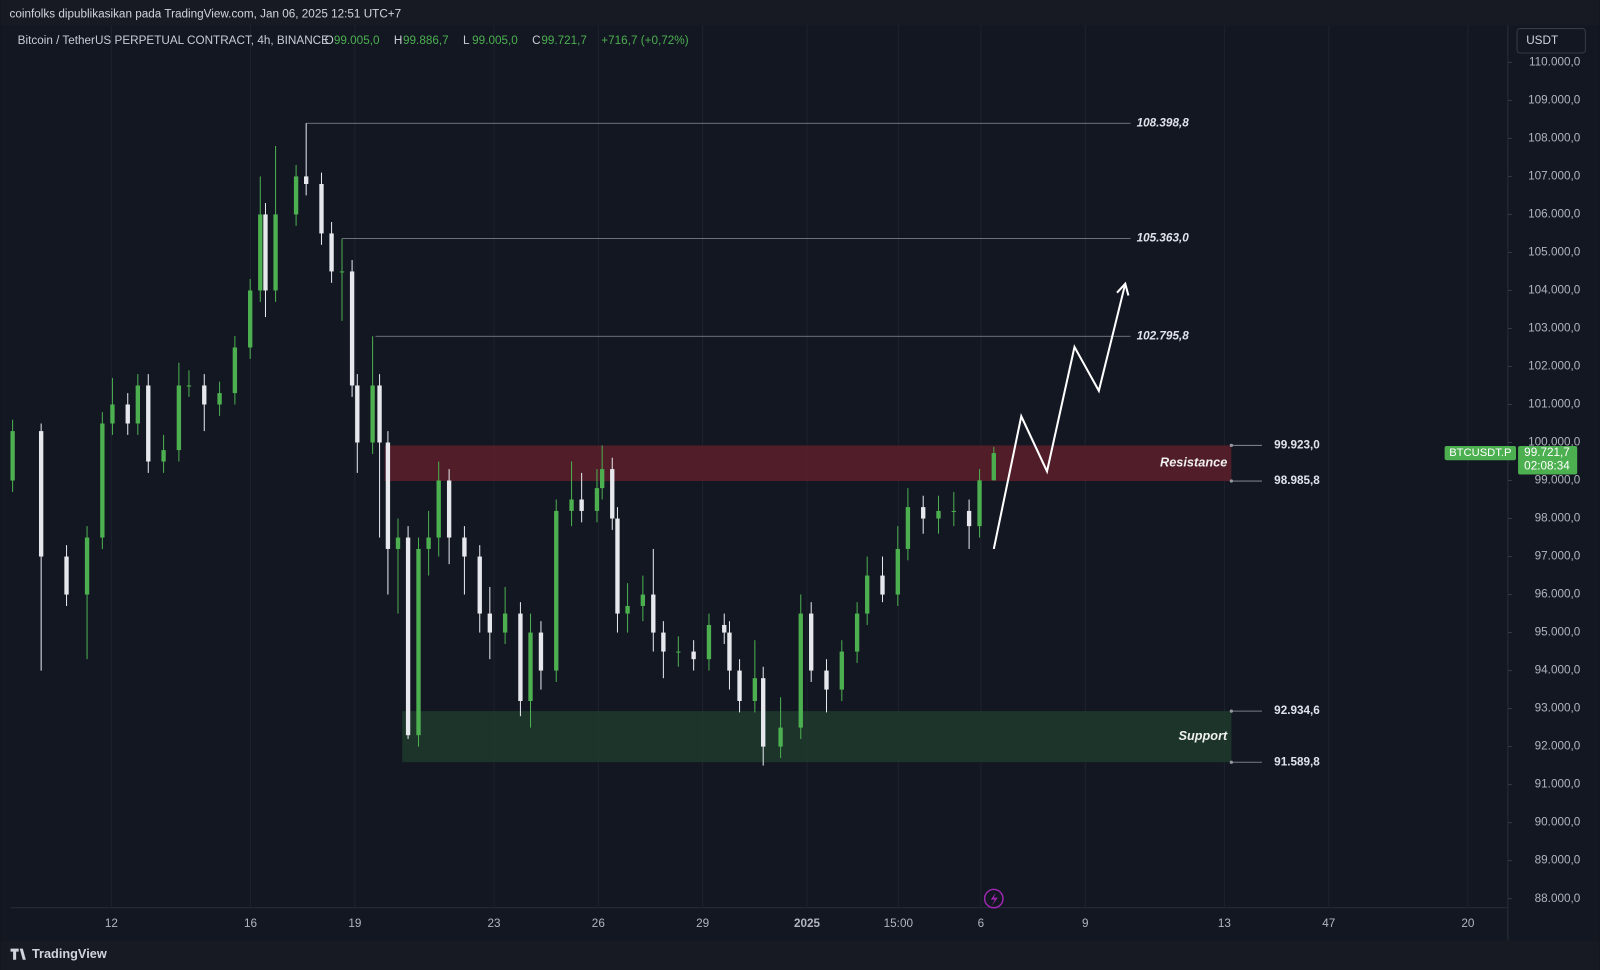  Describe the element at coordinates (1554, 137) in the screenshot. I see `y-tick-label: 108.000,0` at that location.